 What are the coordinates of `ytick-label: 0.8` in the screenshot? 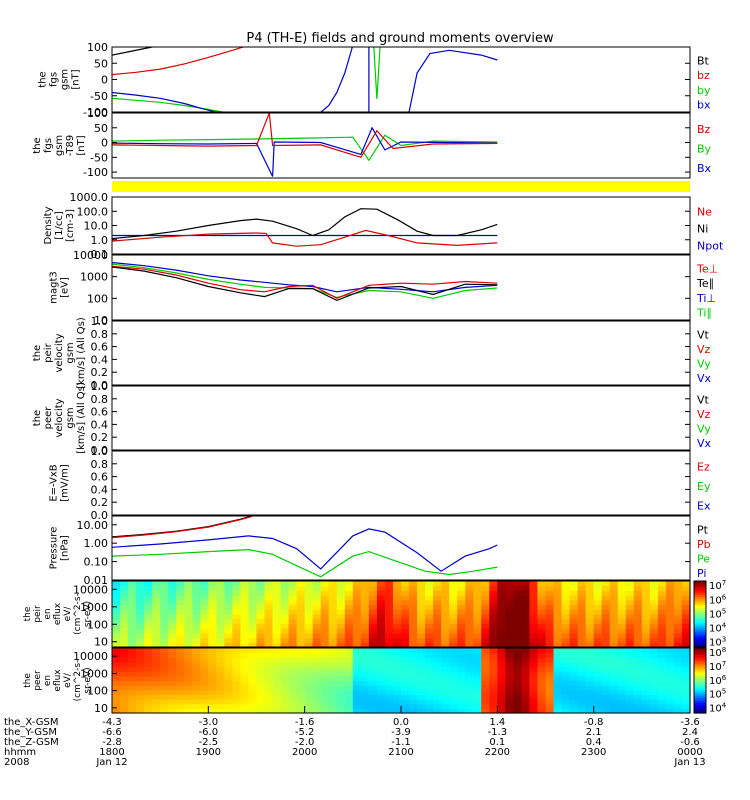 It's located at (100, 399).